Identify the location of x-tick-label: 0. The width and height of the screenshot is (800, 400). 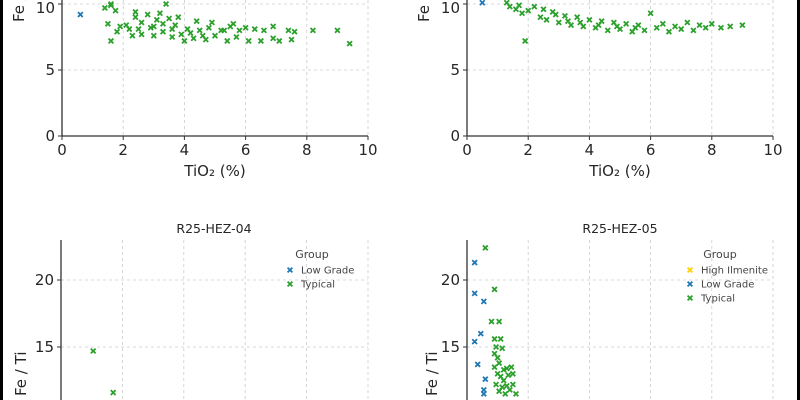
(62, 150).